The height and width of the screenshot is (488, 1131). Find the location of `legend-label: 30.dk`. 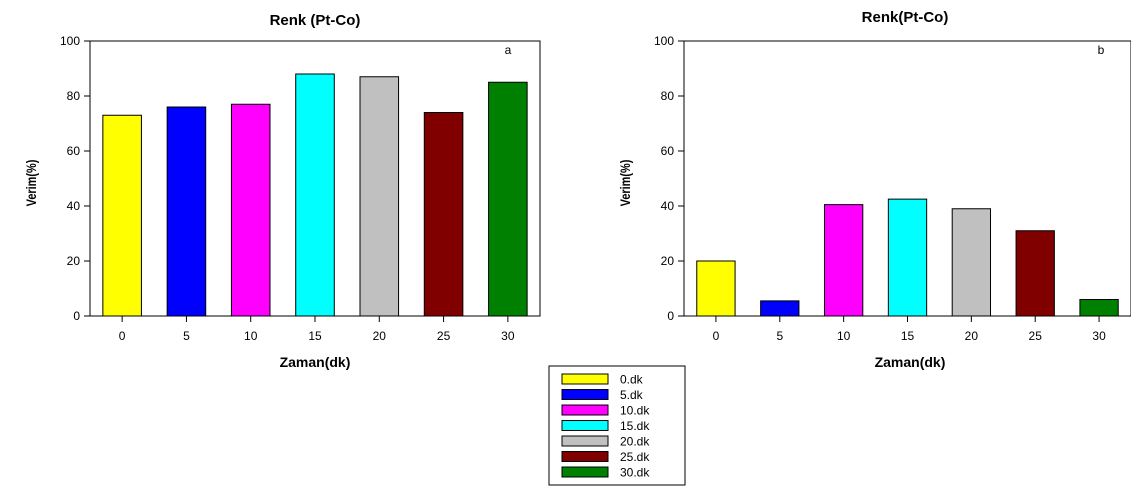

legend-label: 30.dk is located at coordinates (635, 473).